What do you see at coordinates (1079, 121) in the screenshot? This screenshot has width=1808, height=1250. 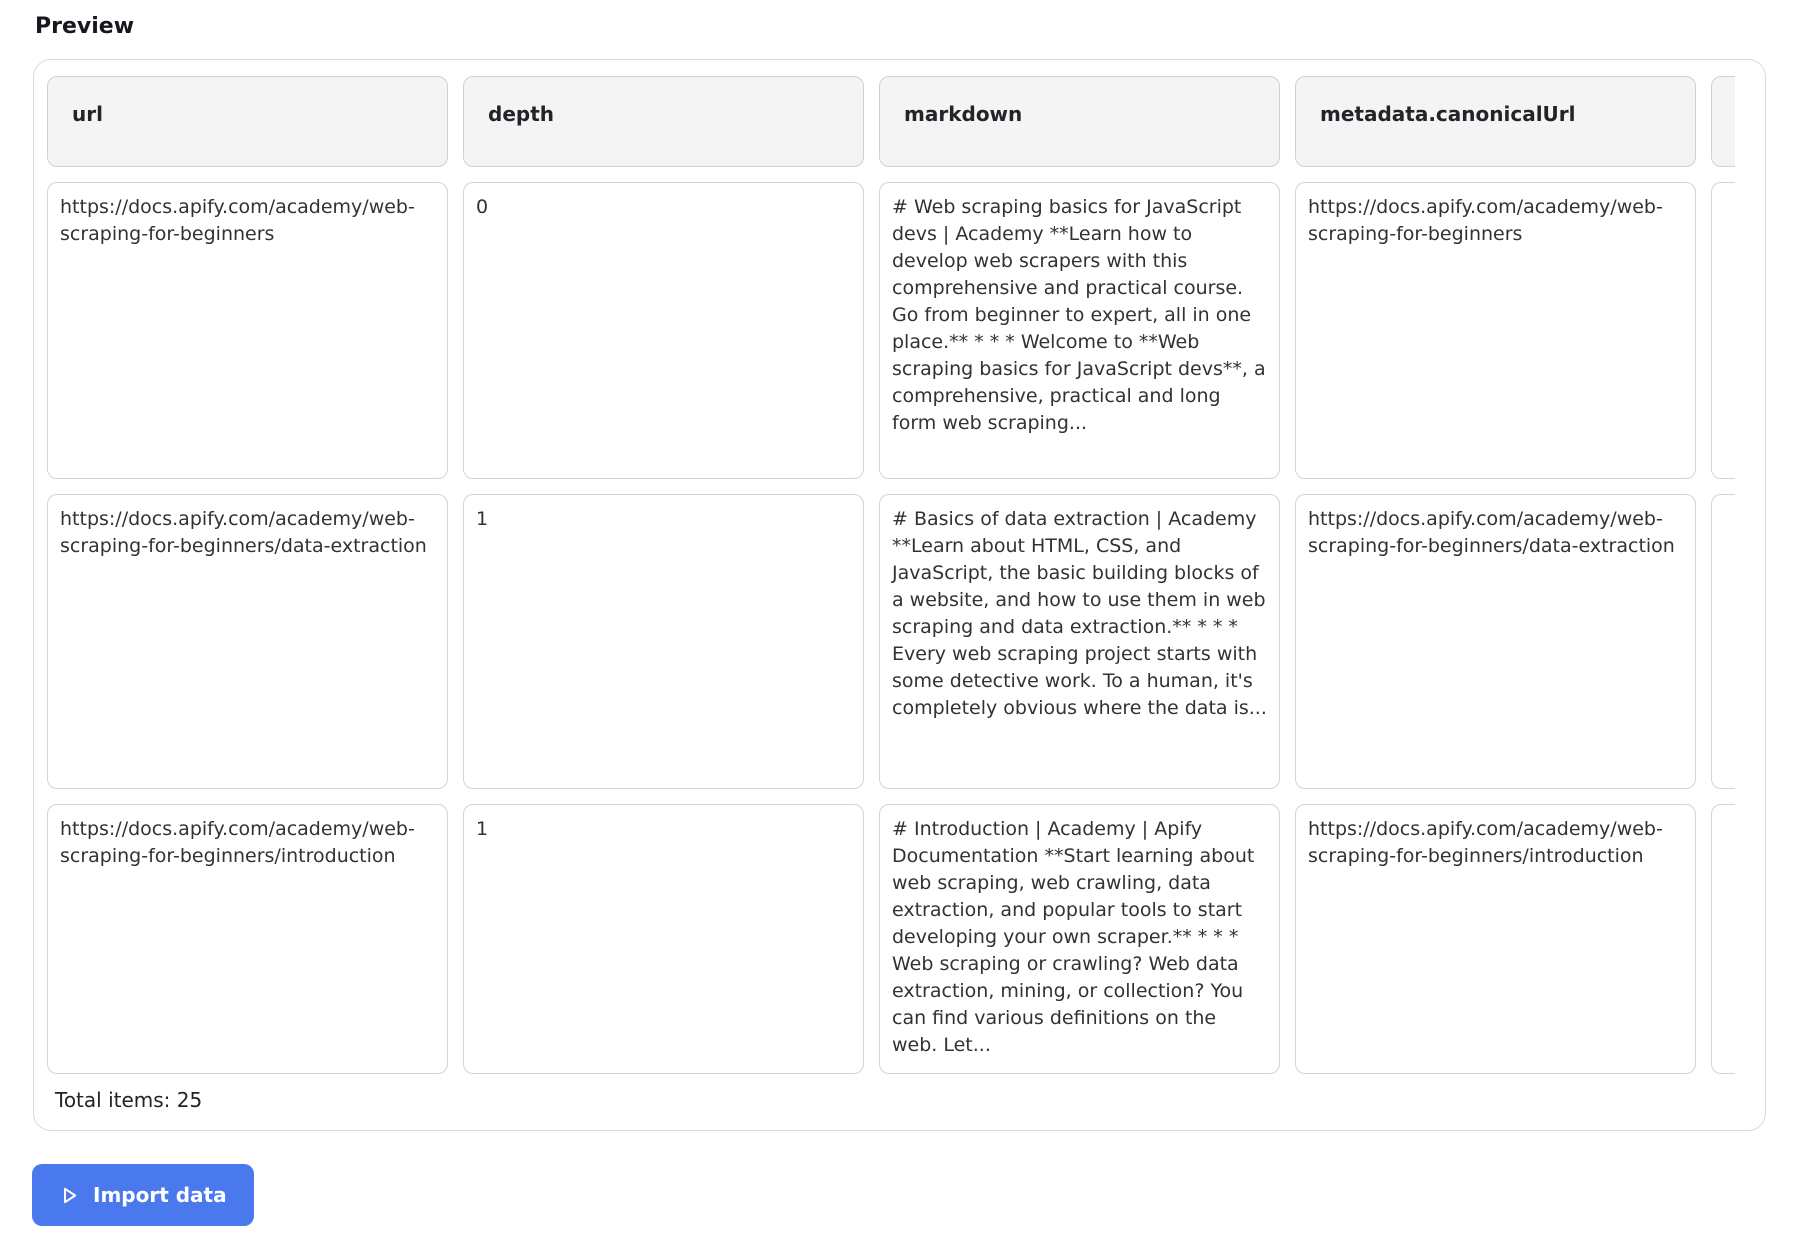 I see `column-header-markdown: markdown` at bounding box center [1079, 121].